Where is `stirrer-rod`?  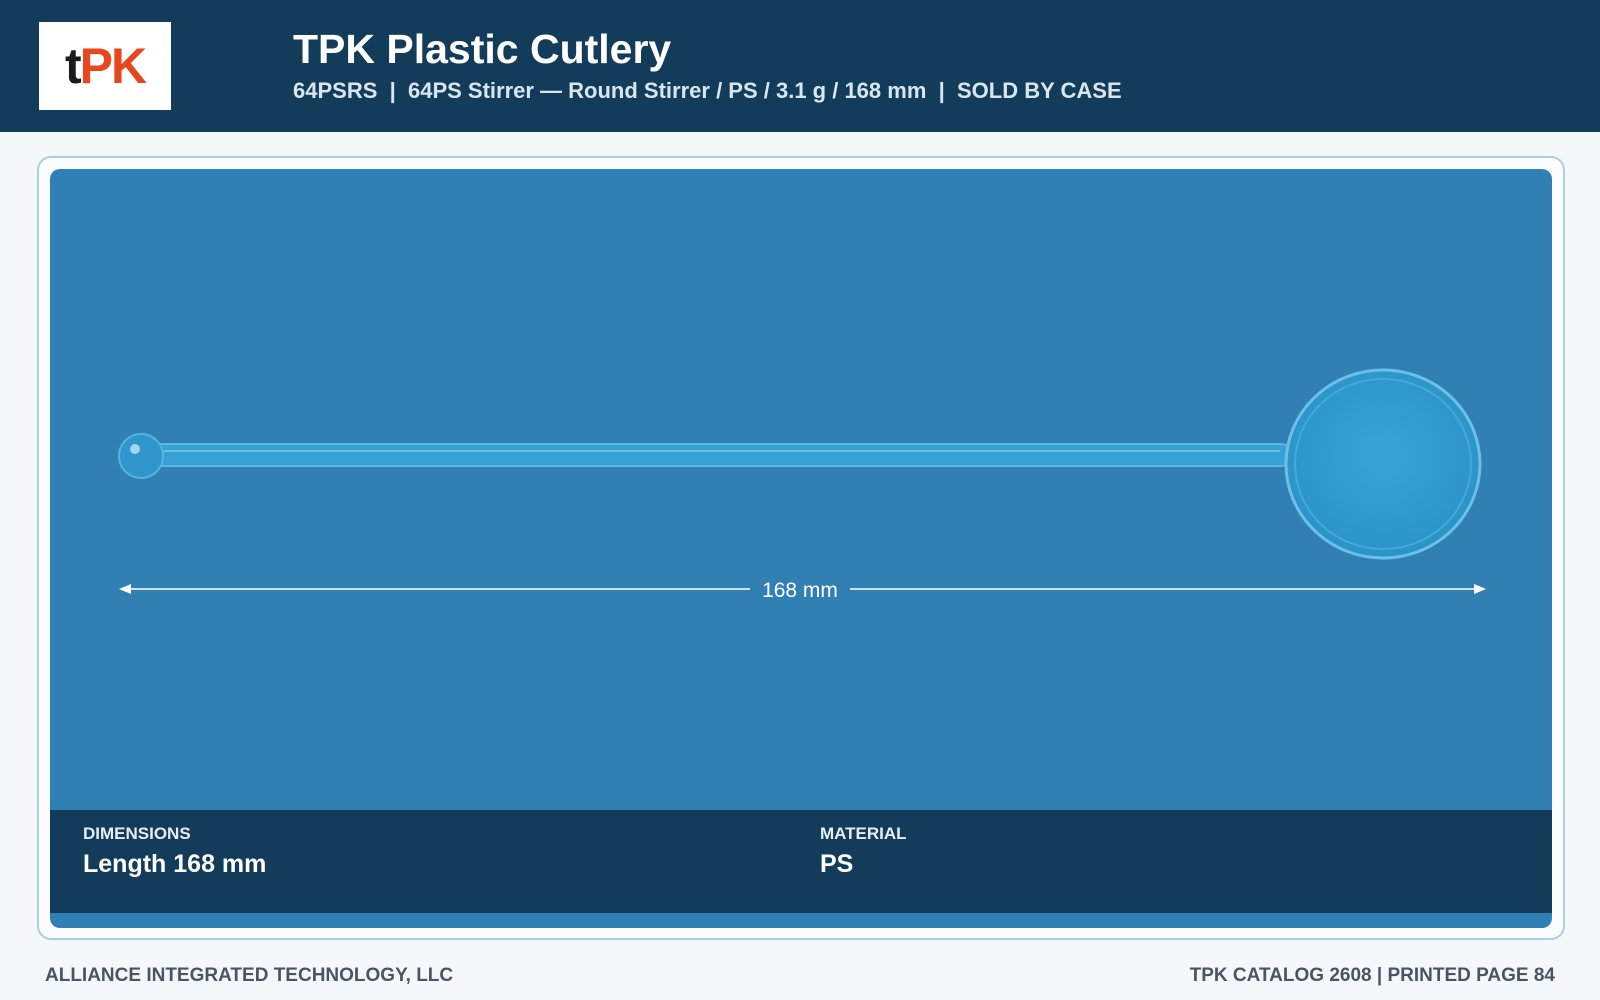 stirrer-rod is located at coordinates (716, 455).